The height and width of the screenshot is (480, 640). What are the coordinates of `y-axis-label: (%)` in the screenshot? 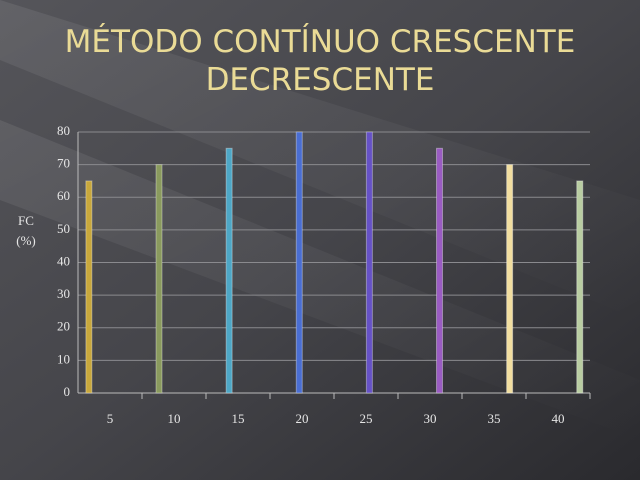 It's located at (26, 240).